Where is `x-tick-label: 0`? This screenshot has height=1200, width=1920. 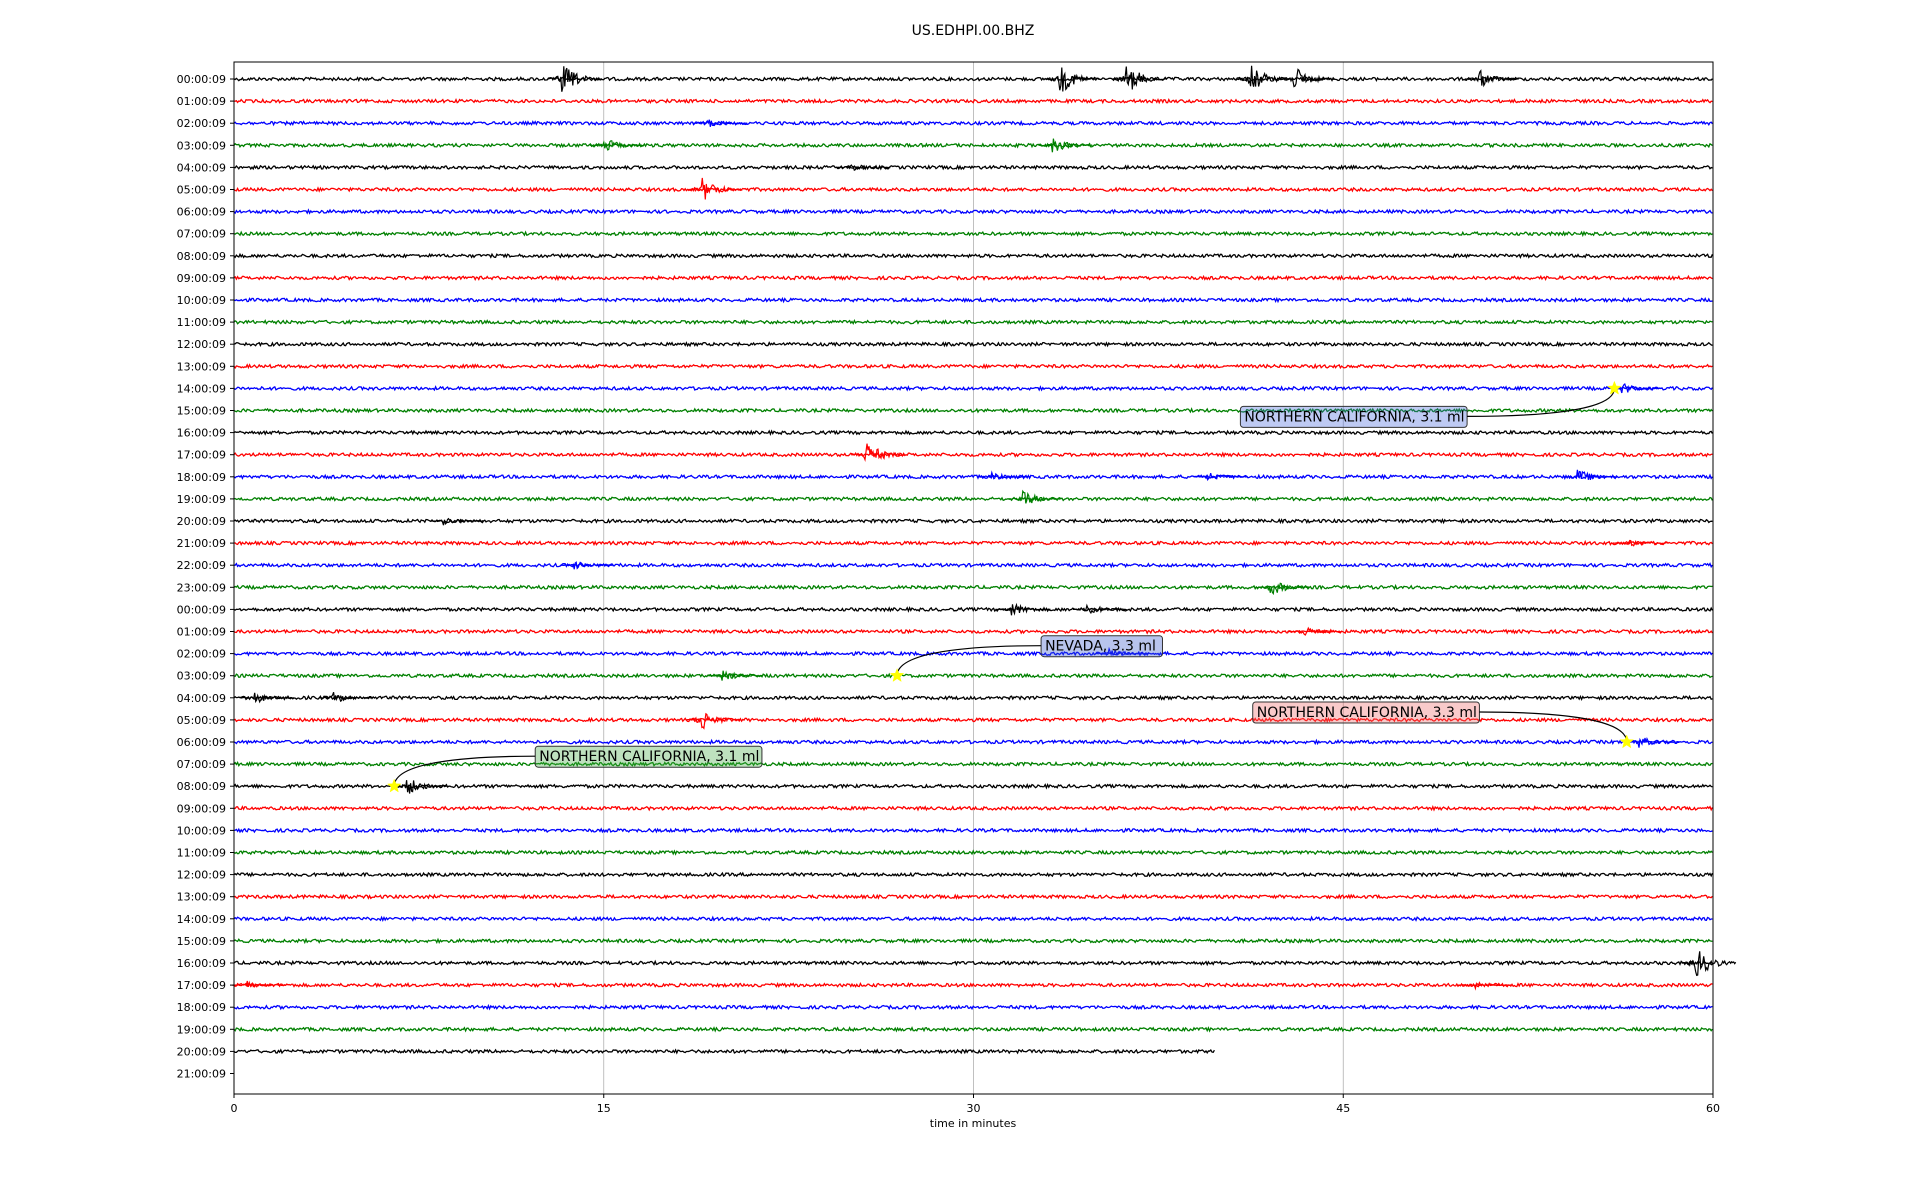
x-tick-label: 0 is located at coordinates (234, 1108).